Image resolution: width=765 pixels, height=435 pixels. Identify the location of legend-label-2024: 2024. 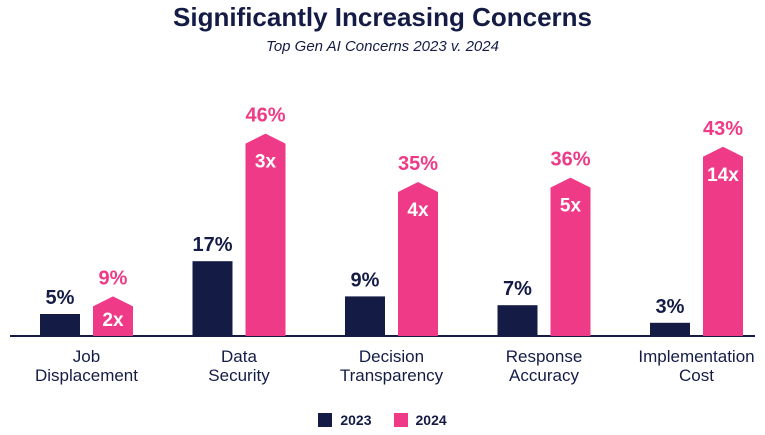
(431, 420).